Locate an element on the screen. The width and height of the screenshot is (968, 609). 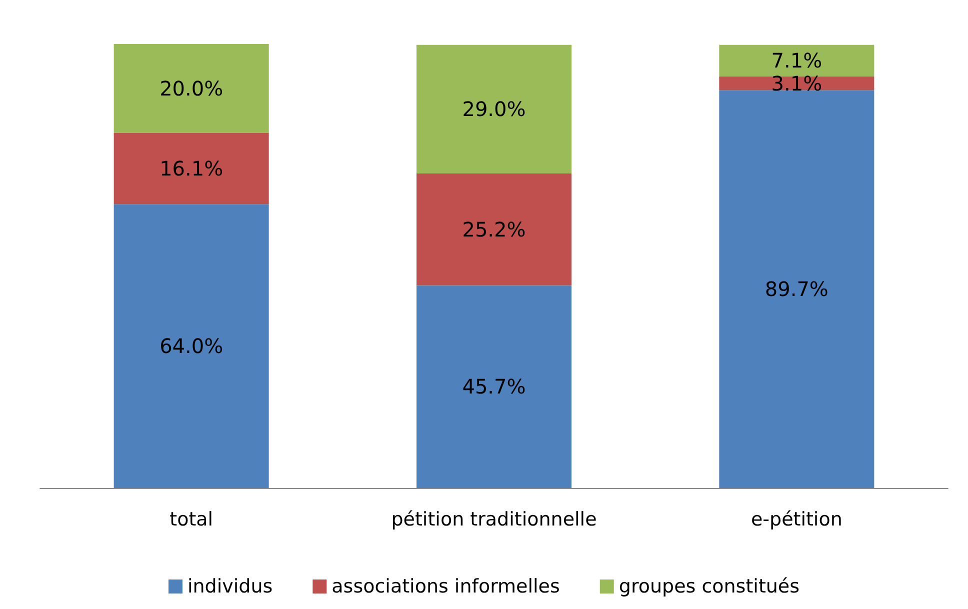
x-tick-label: total is located at coordinates (192, 519).